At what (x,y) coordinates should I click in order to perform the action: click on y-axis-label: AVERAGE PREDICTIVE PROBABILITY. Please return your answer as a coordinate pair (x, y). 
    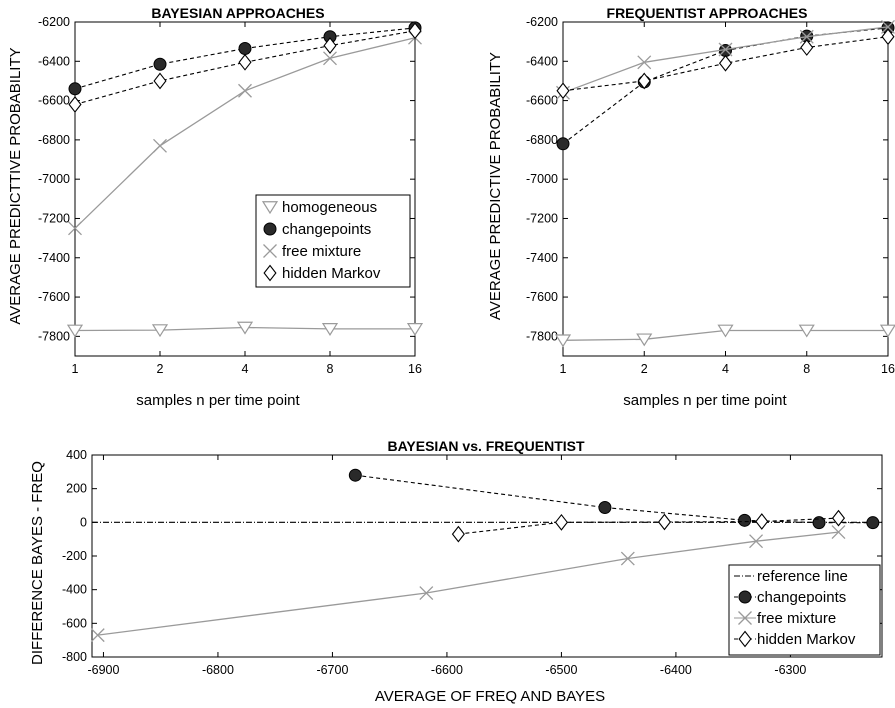
    Looking at the image, I should click on (495, 186).